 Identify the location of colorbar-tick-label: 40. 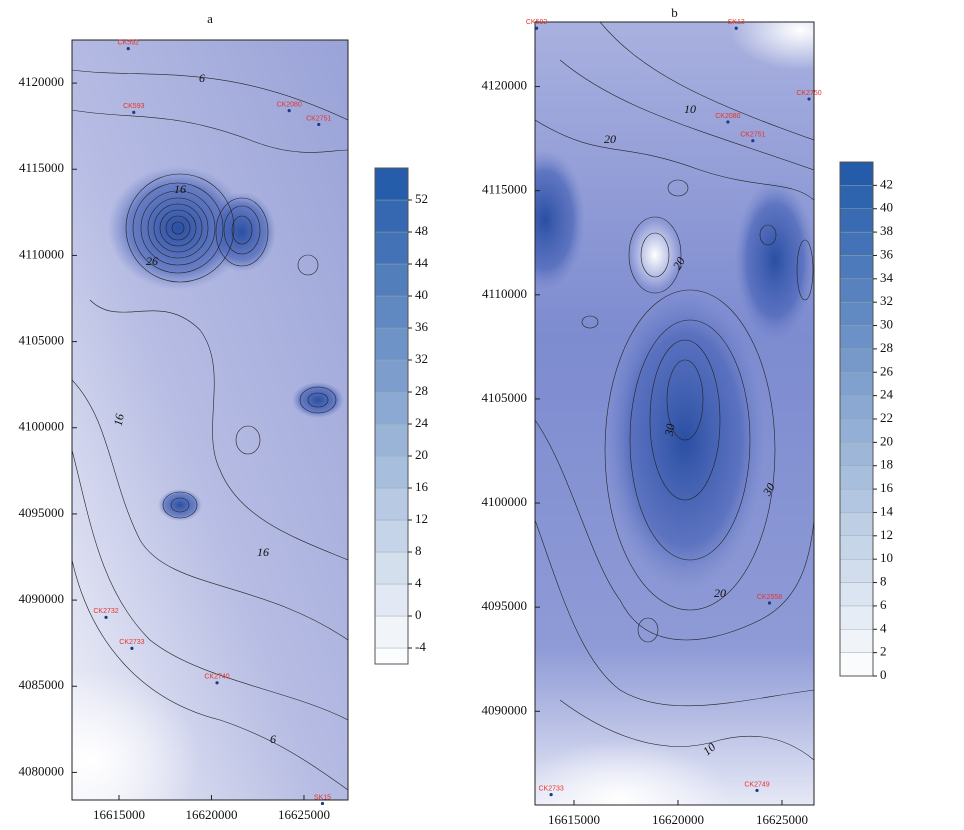
(421, 294).